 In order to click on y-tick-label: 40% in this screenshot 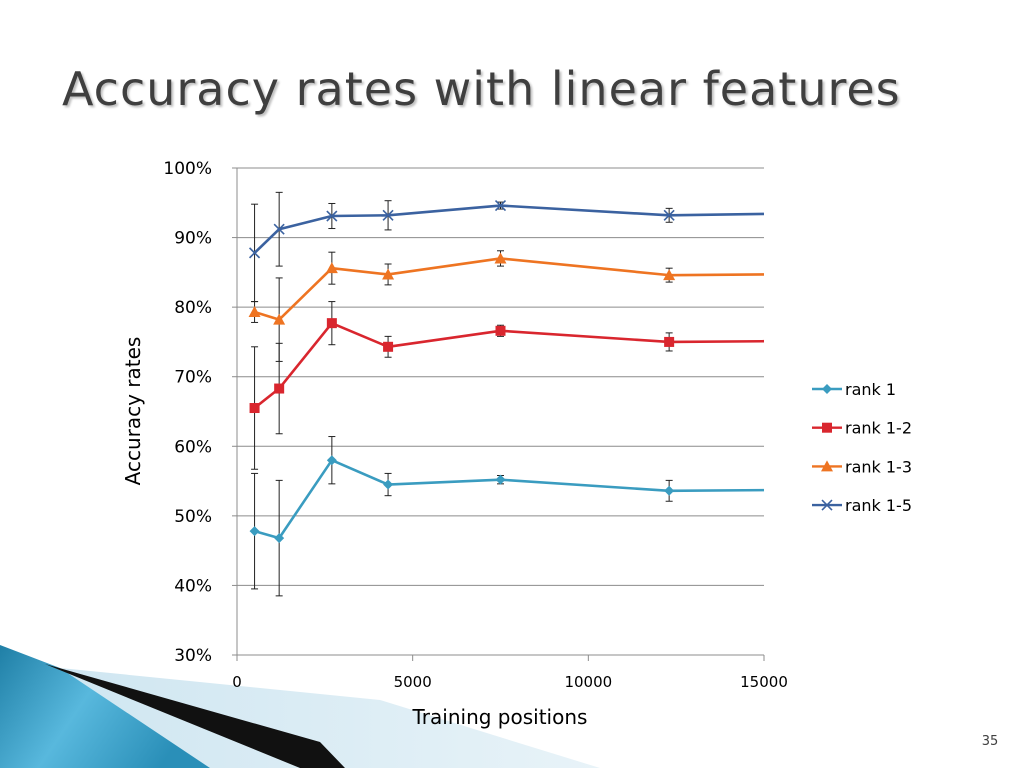, I will do `click(193, 586)`.